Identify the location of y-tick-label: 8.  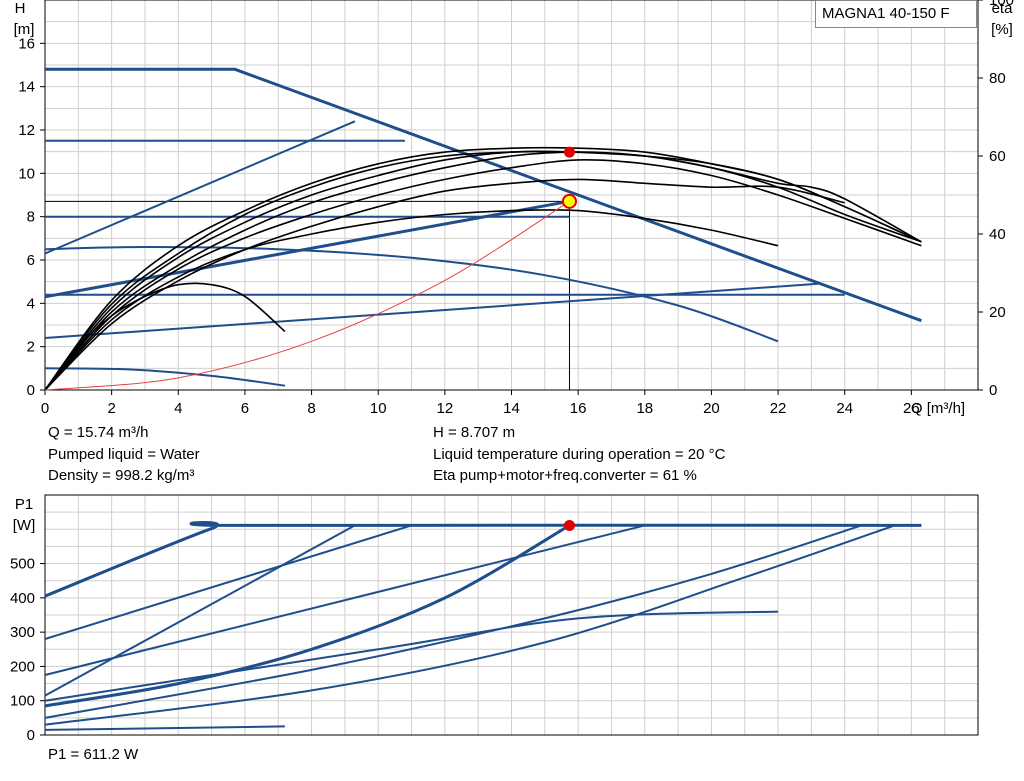
(31, 217).